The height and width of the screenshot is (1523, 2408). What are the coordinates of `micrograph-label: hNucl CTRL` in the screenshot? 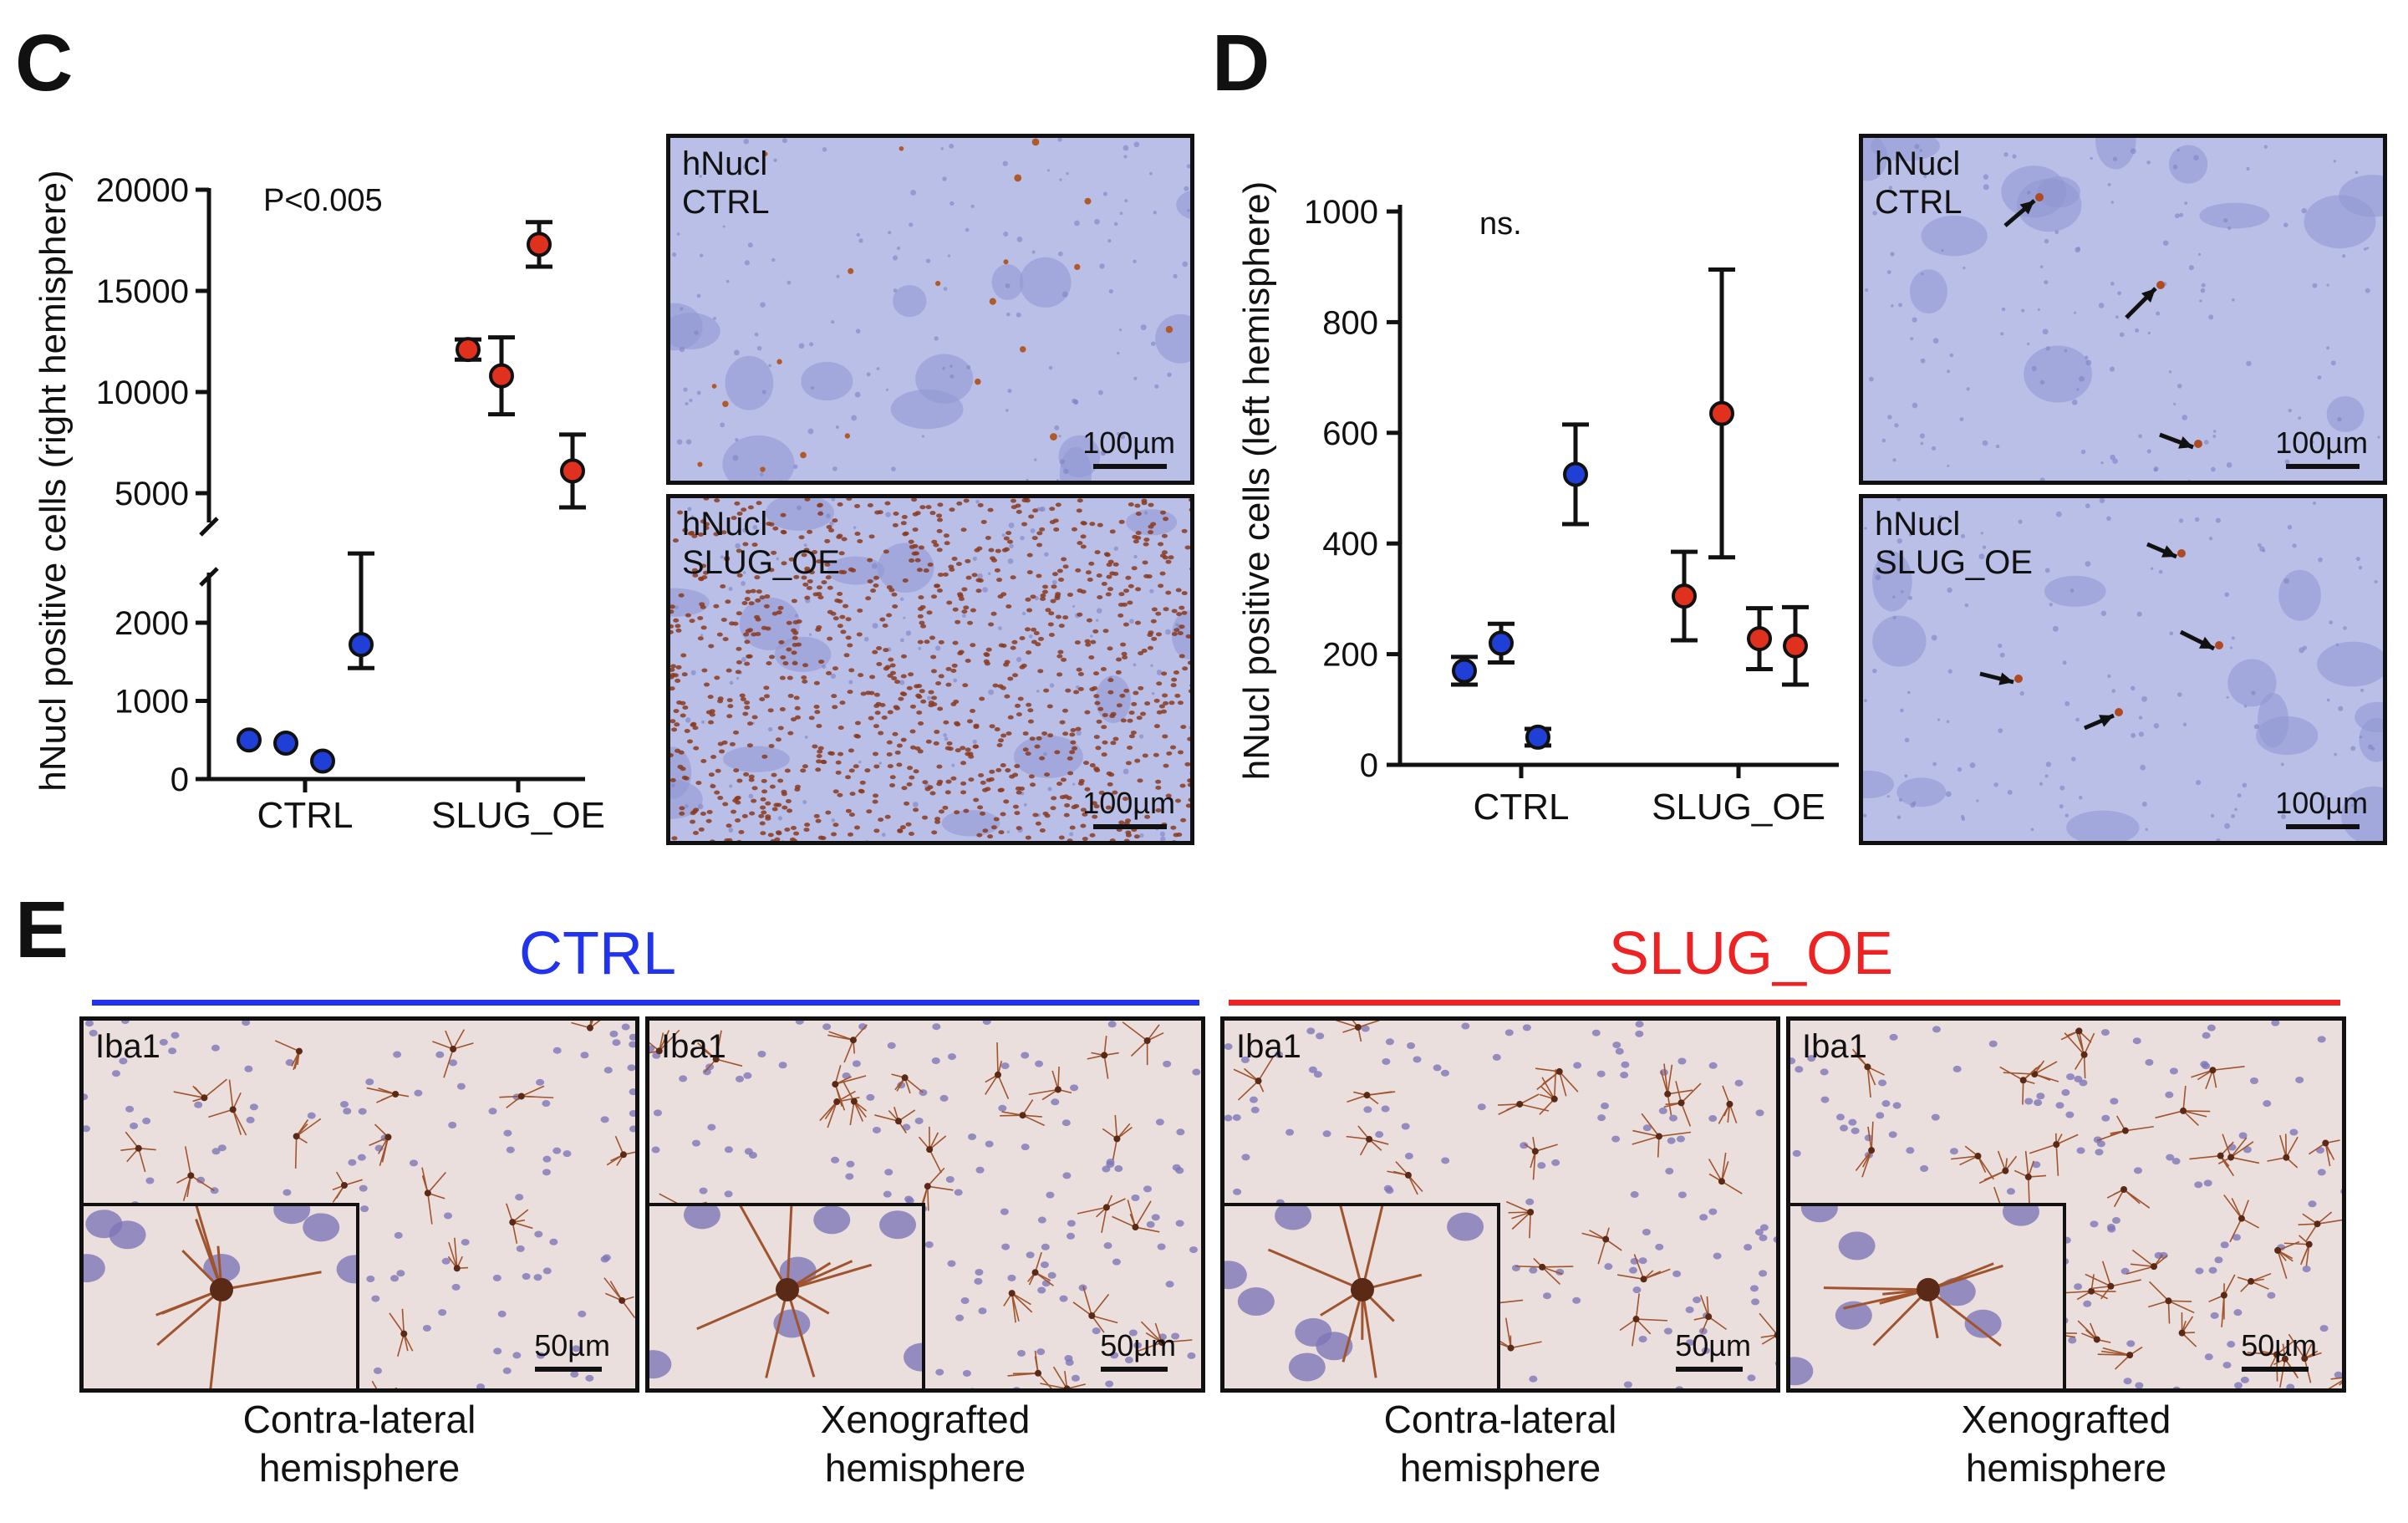 It's located at (1919, 183).